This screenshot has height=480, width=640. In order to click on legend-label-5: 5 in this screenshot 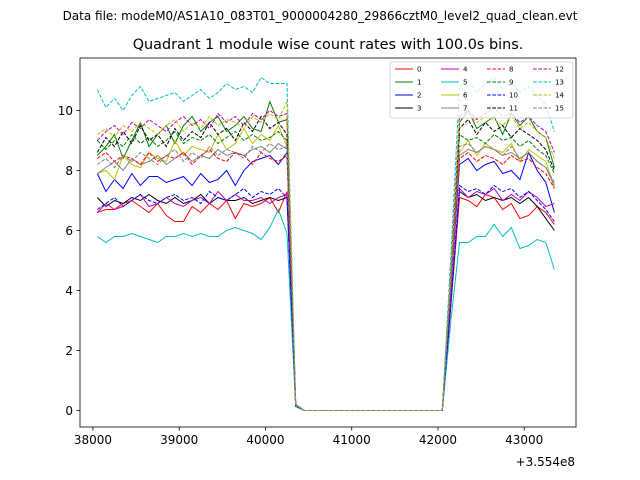, I will do `click(465, 83)`.